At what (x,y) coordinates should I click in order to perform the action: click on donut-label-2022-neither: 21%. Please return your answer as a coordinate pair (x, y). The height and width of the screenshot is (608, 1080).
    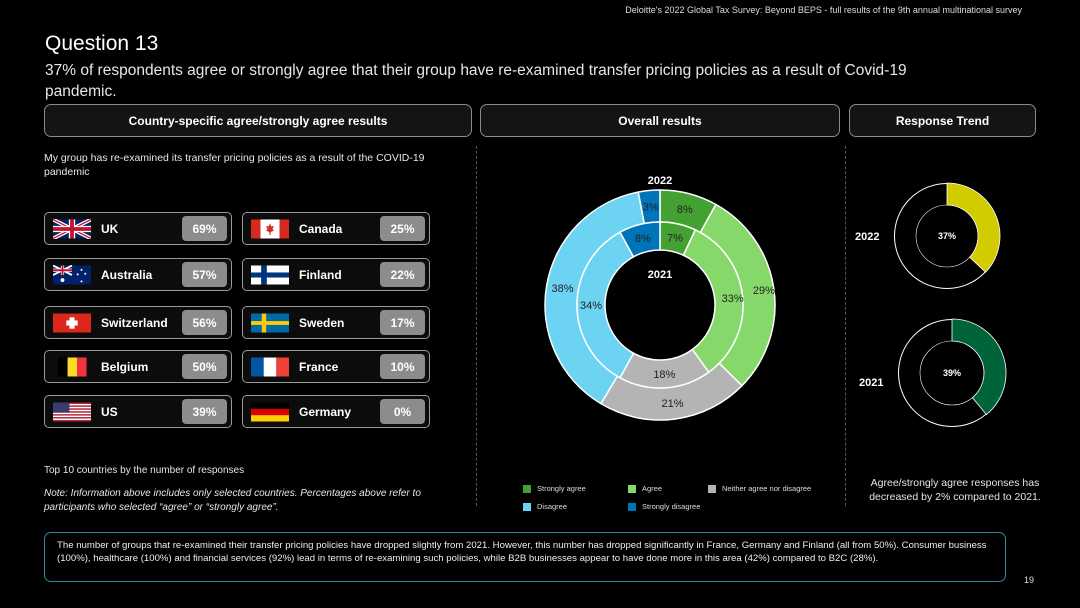
    Looking at the image, I should click on (673, 404).